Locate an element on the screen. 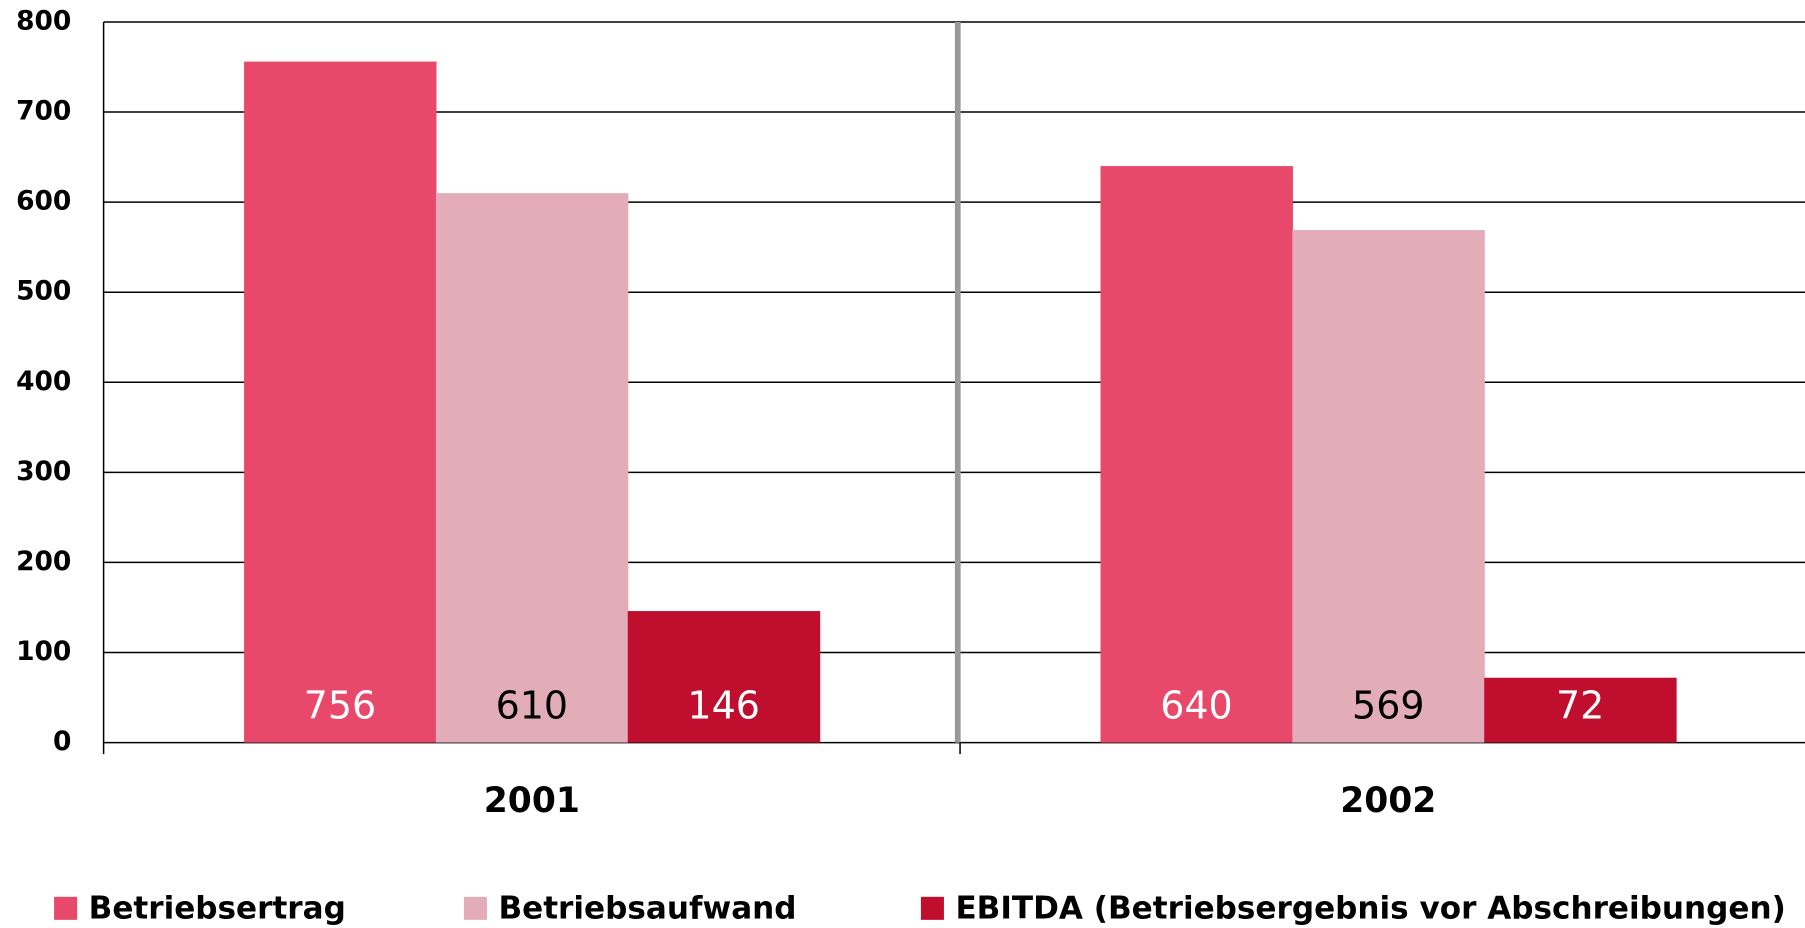  legend-label: Betriebsertrag is located at coordinates (217, 908).